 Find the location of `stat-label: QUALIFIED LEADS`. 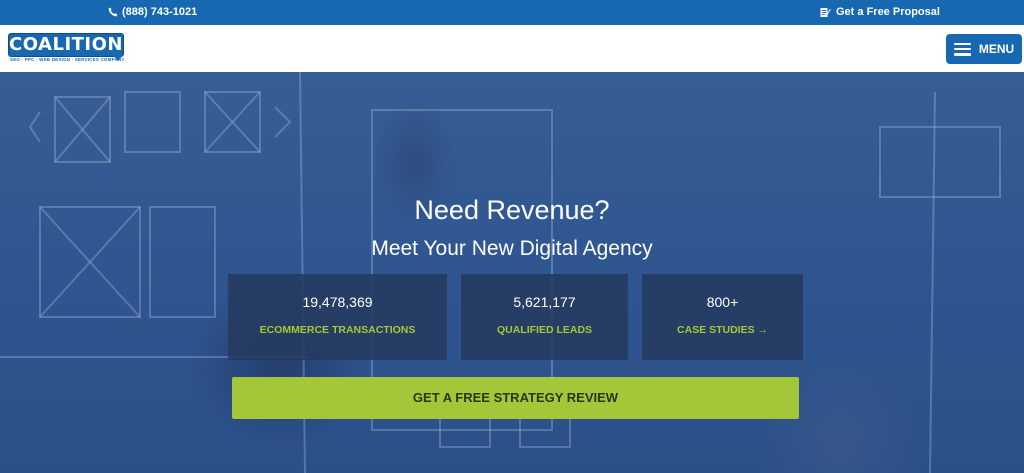

stat-label: QUALIFIED LEADS is located at coordinates (544, 330).